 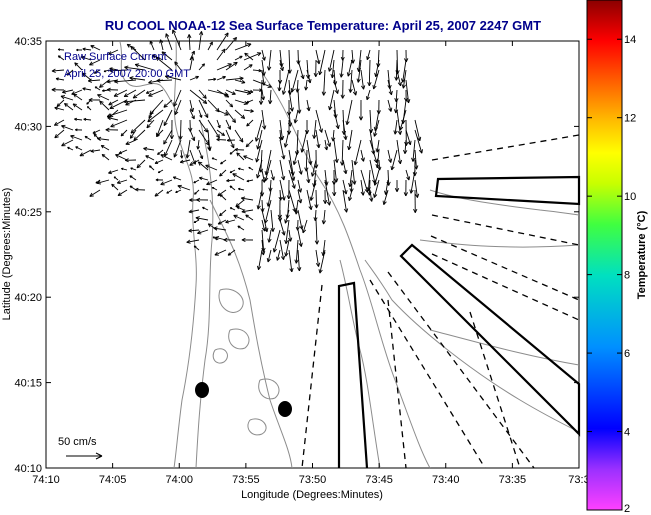 What do you see at coordinates (7, 254) in the screenshot?
I see `y-axis-label: Latitude (Degrees:Minutes)` at bounding box center [7, 254].